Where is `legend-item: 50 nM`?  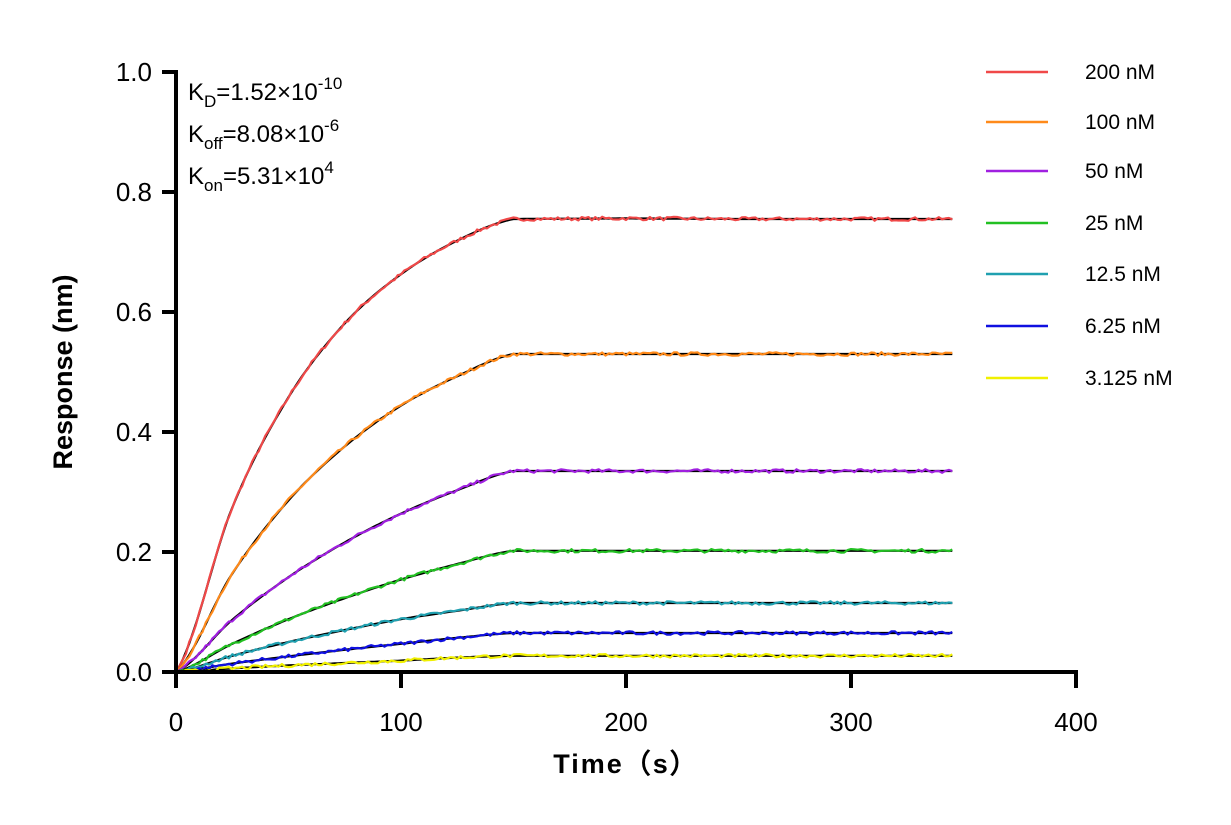
legend-item: 50 nM is located at coordinates (1064, 171).